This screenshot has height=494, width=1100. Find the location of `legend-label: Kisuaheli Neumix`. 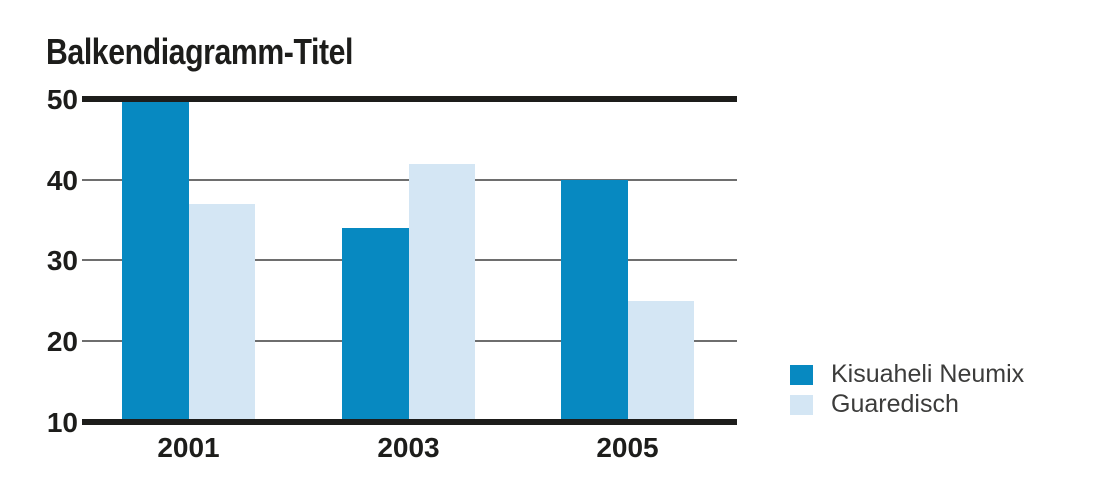

legend-label: Kisuaheli Neumix is located at coordinates (928, 374).